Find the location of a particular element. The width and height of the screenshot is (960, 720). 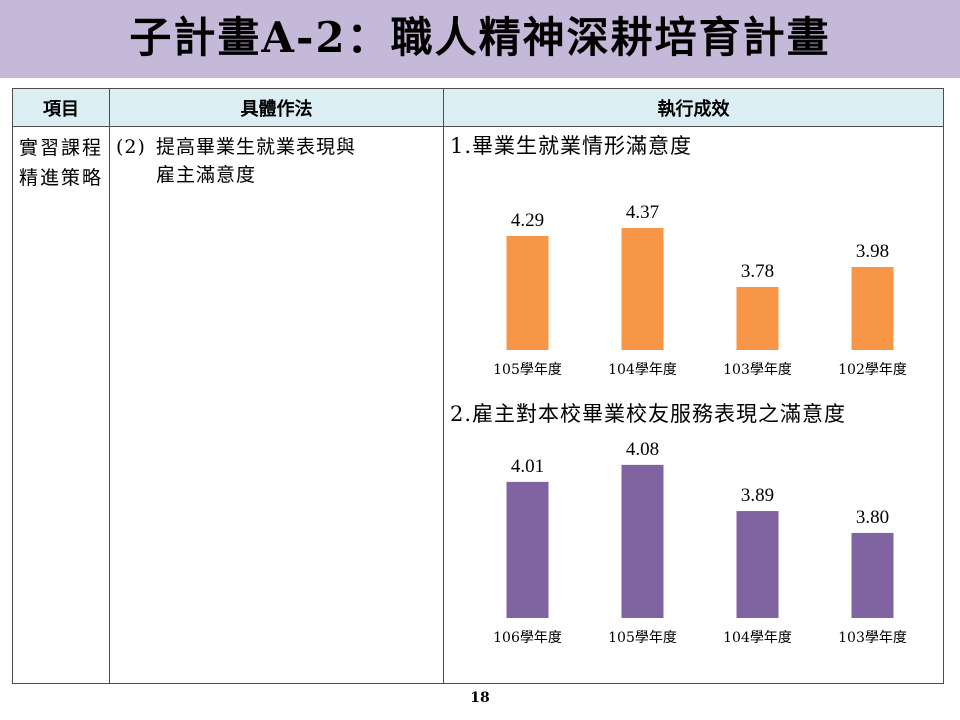

chart-2-category-label: 105學年度 is located at coordinates (642, 638).